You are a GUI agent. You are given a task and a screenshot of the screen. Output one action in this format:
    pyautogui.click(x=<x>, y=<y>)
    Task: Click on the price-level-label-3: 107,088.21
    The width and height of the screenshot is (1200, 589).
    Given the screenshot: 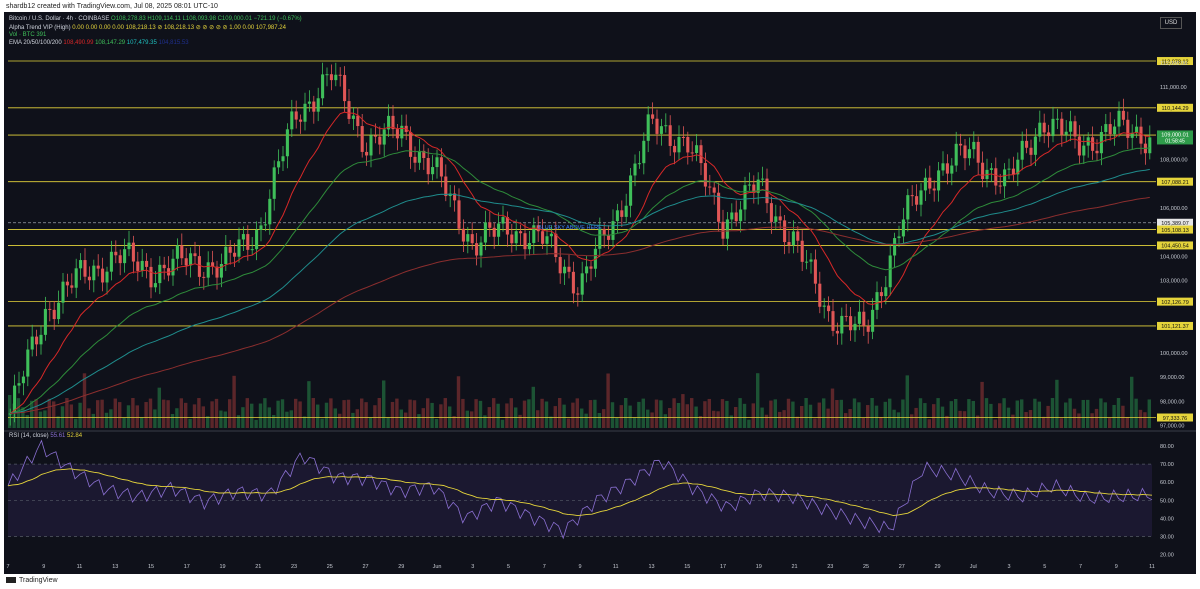 What is the action you would take?
    pyautogui.click(x=1175, y=183)
    